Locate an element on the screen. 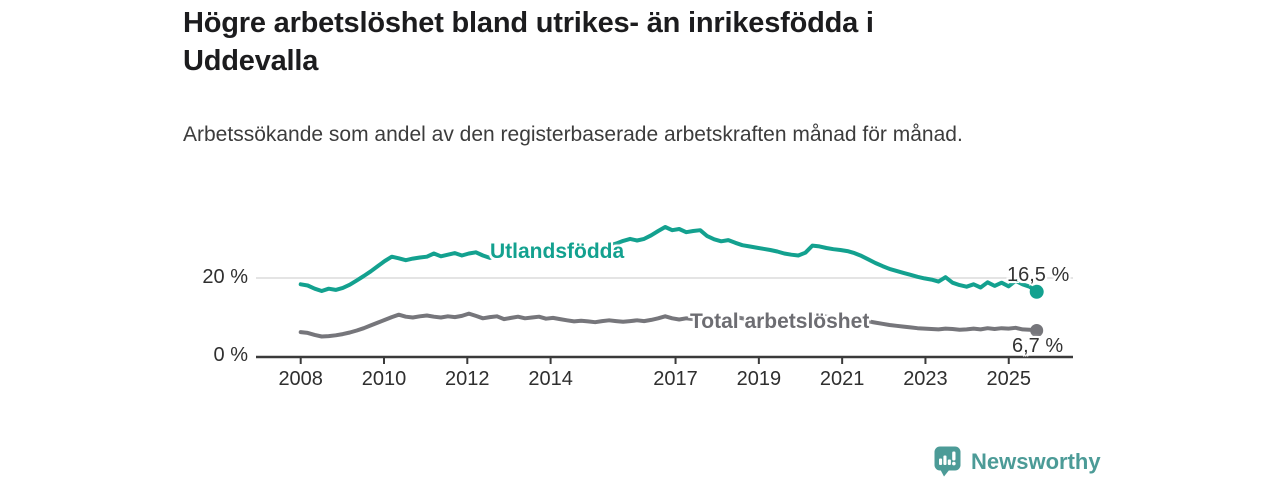 Image resolution: width=1280 pixels, height=480 pixels. x-tick-label-2025: 2025 is located at coordinates (1009, 379).